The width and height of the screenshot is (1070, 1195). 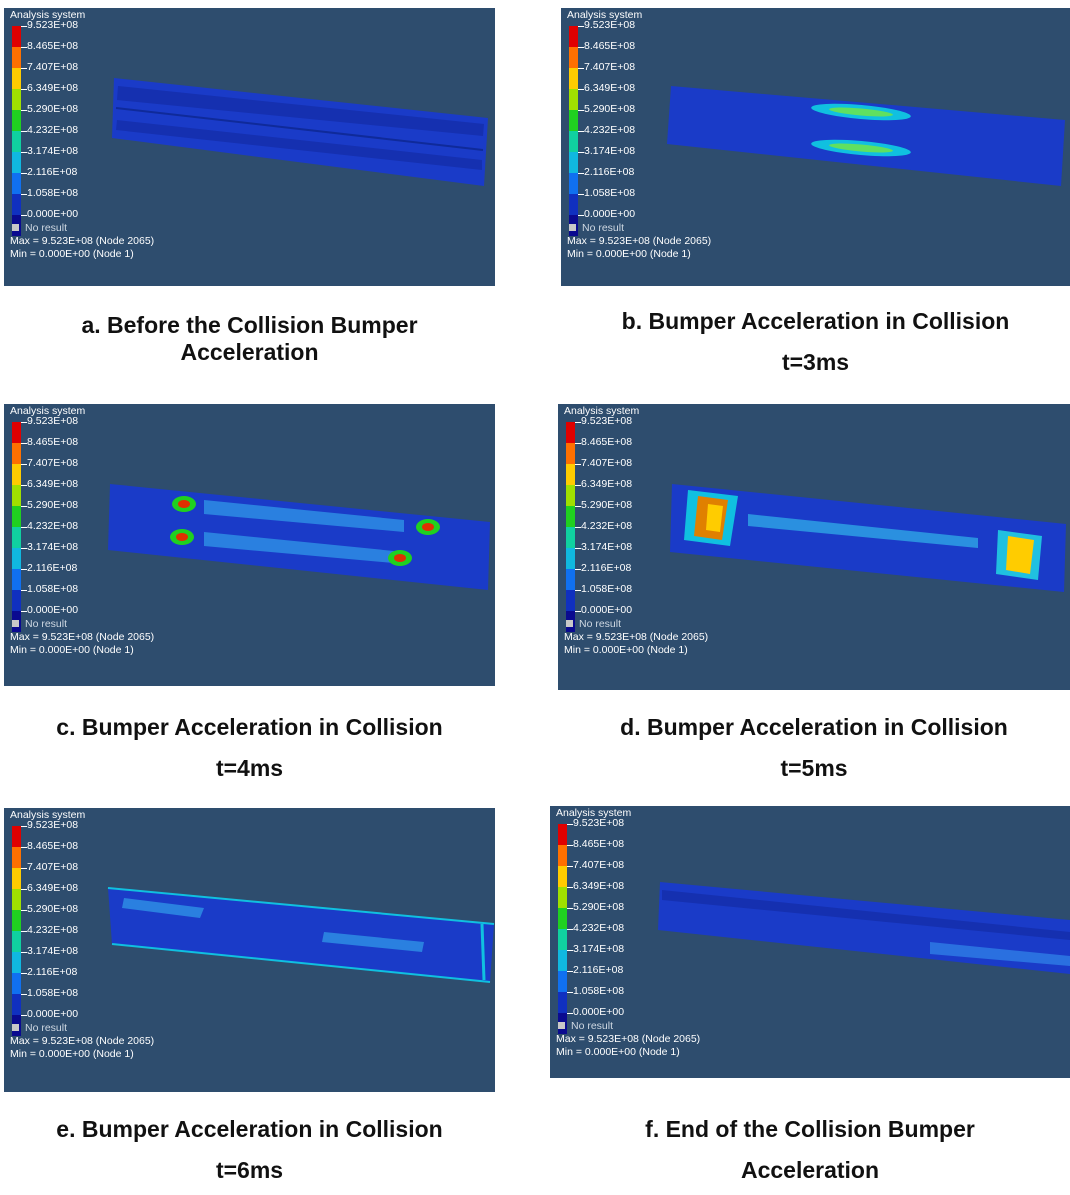 What do you see at coordinates (249, 352) in the screenshot?
I see `caption-line-2: Acceleration` at bounding box center [249, 352].